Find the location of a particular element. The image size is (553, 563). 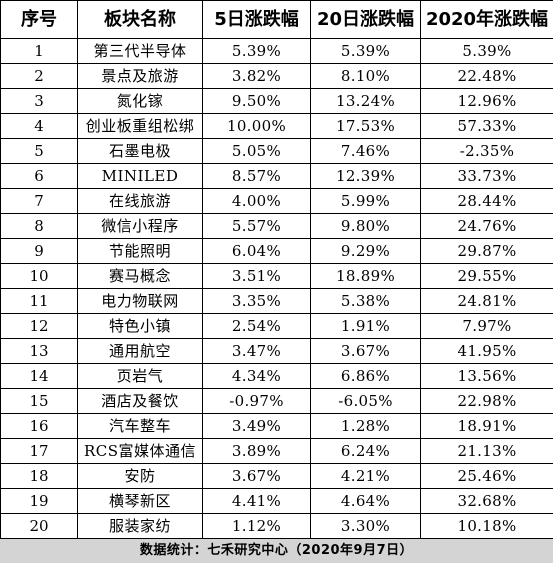

cell-index: 20 is located at coordinates (39, 526).